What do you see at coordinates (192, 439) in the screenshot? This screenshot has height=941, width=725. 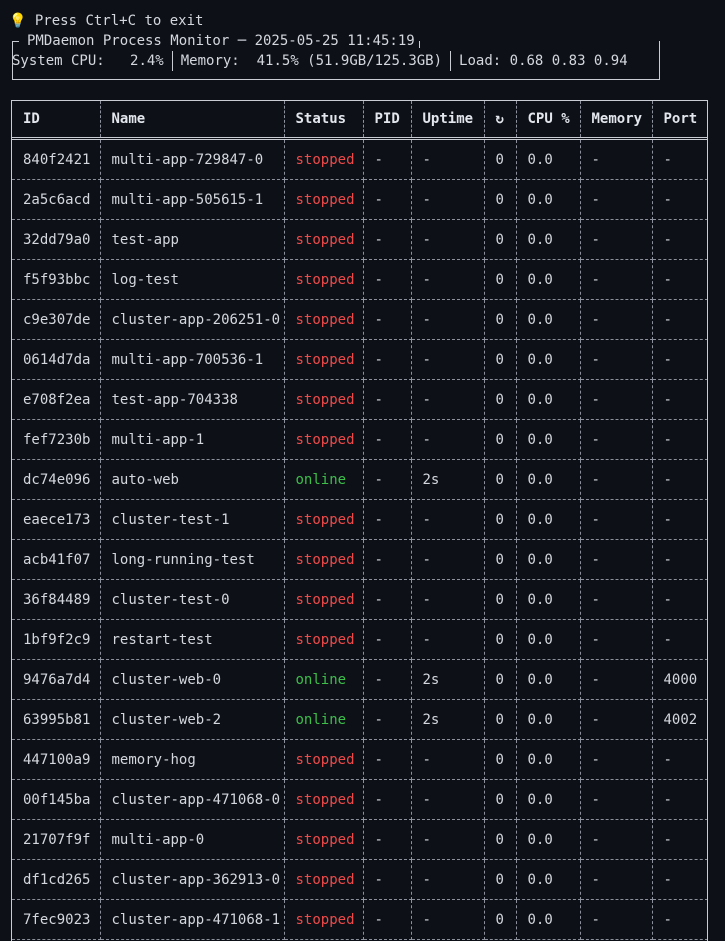 I see `process-name-cell: multi-app-1` at bounding box center [192, 439].